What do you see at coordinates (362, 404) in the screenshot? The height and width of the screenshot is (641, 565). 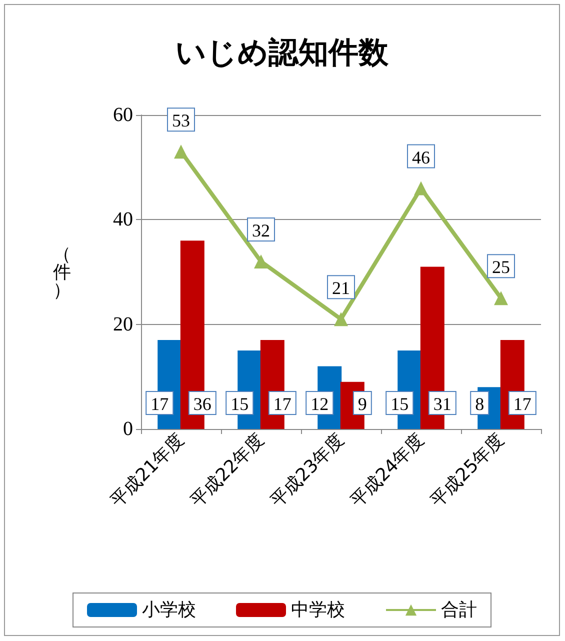 I see `data-label: 9` at bounding box center [362, 404].